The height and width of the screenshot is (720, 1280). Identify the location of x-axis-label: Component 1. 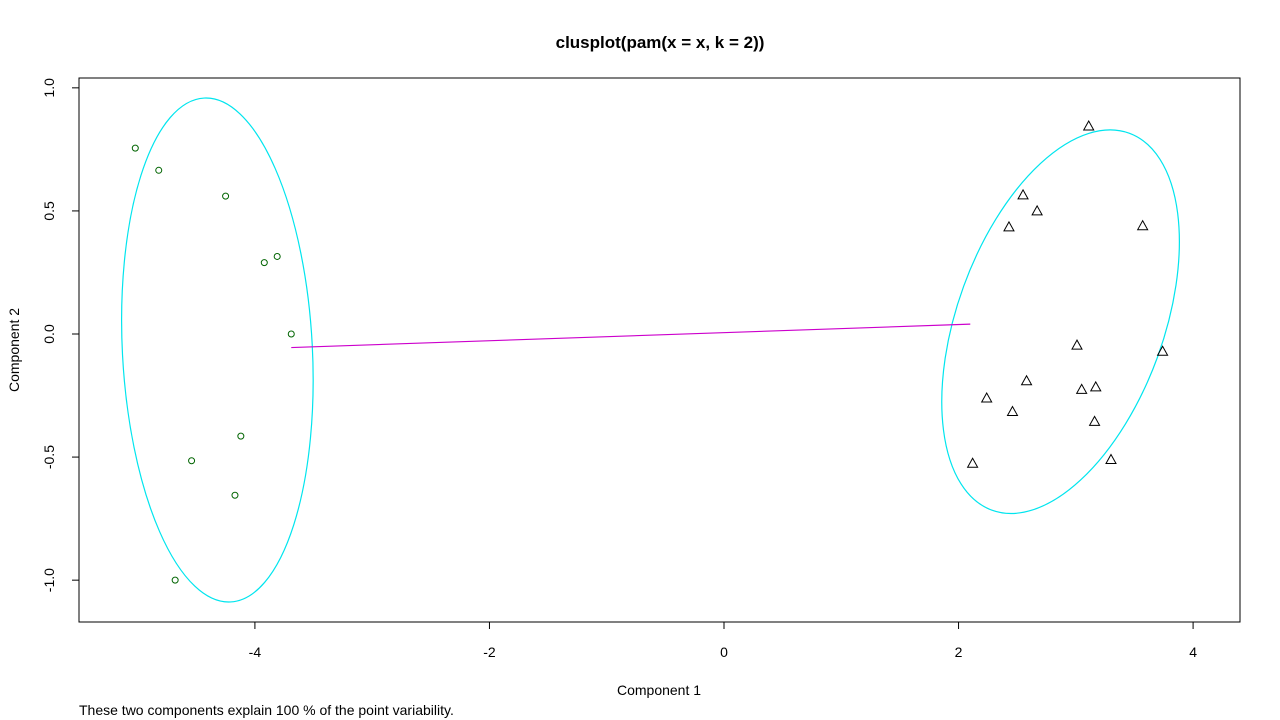
(659, 690).